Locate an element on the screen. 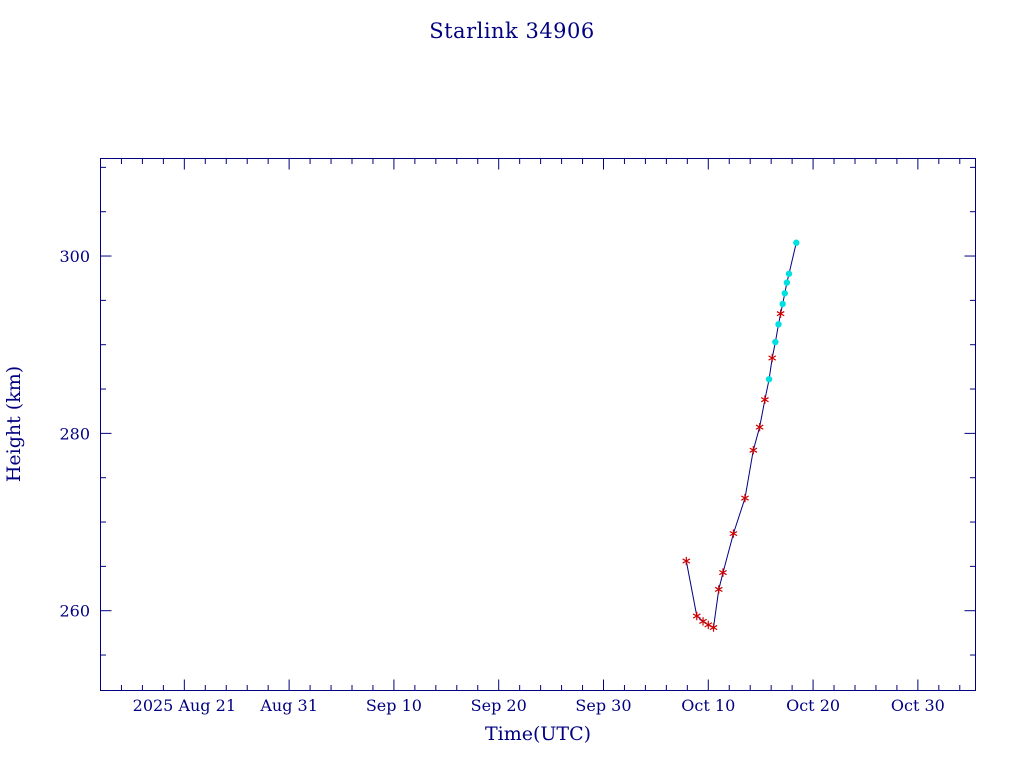  x-tick-label: Oct 20 is located at coordinates (813, 705).